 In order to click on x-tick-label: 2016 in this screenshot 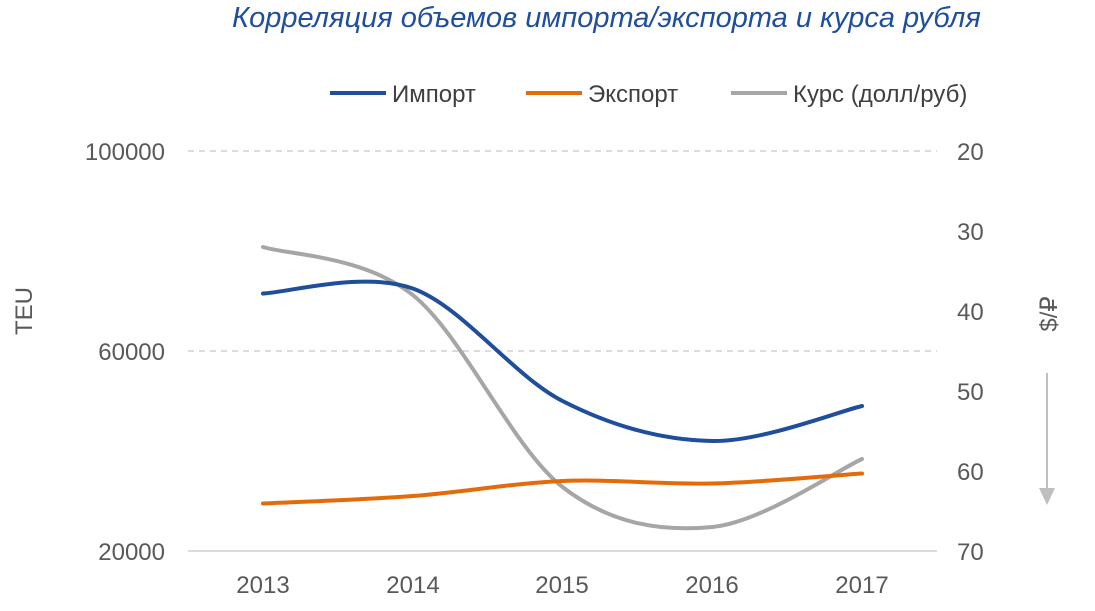, I will do `click(711, 585)`.